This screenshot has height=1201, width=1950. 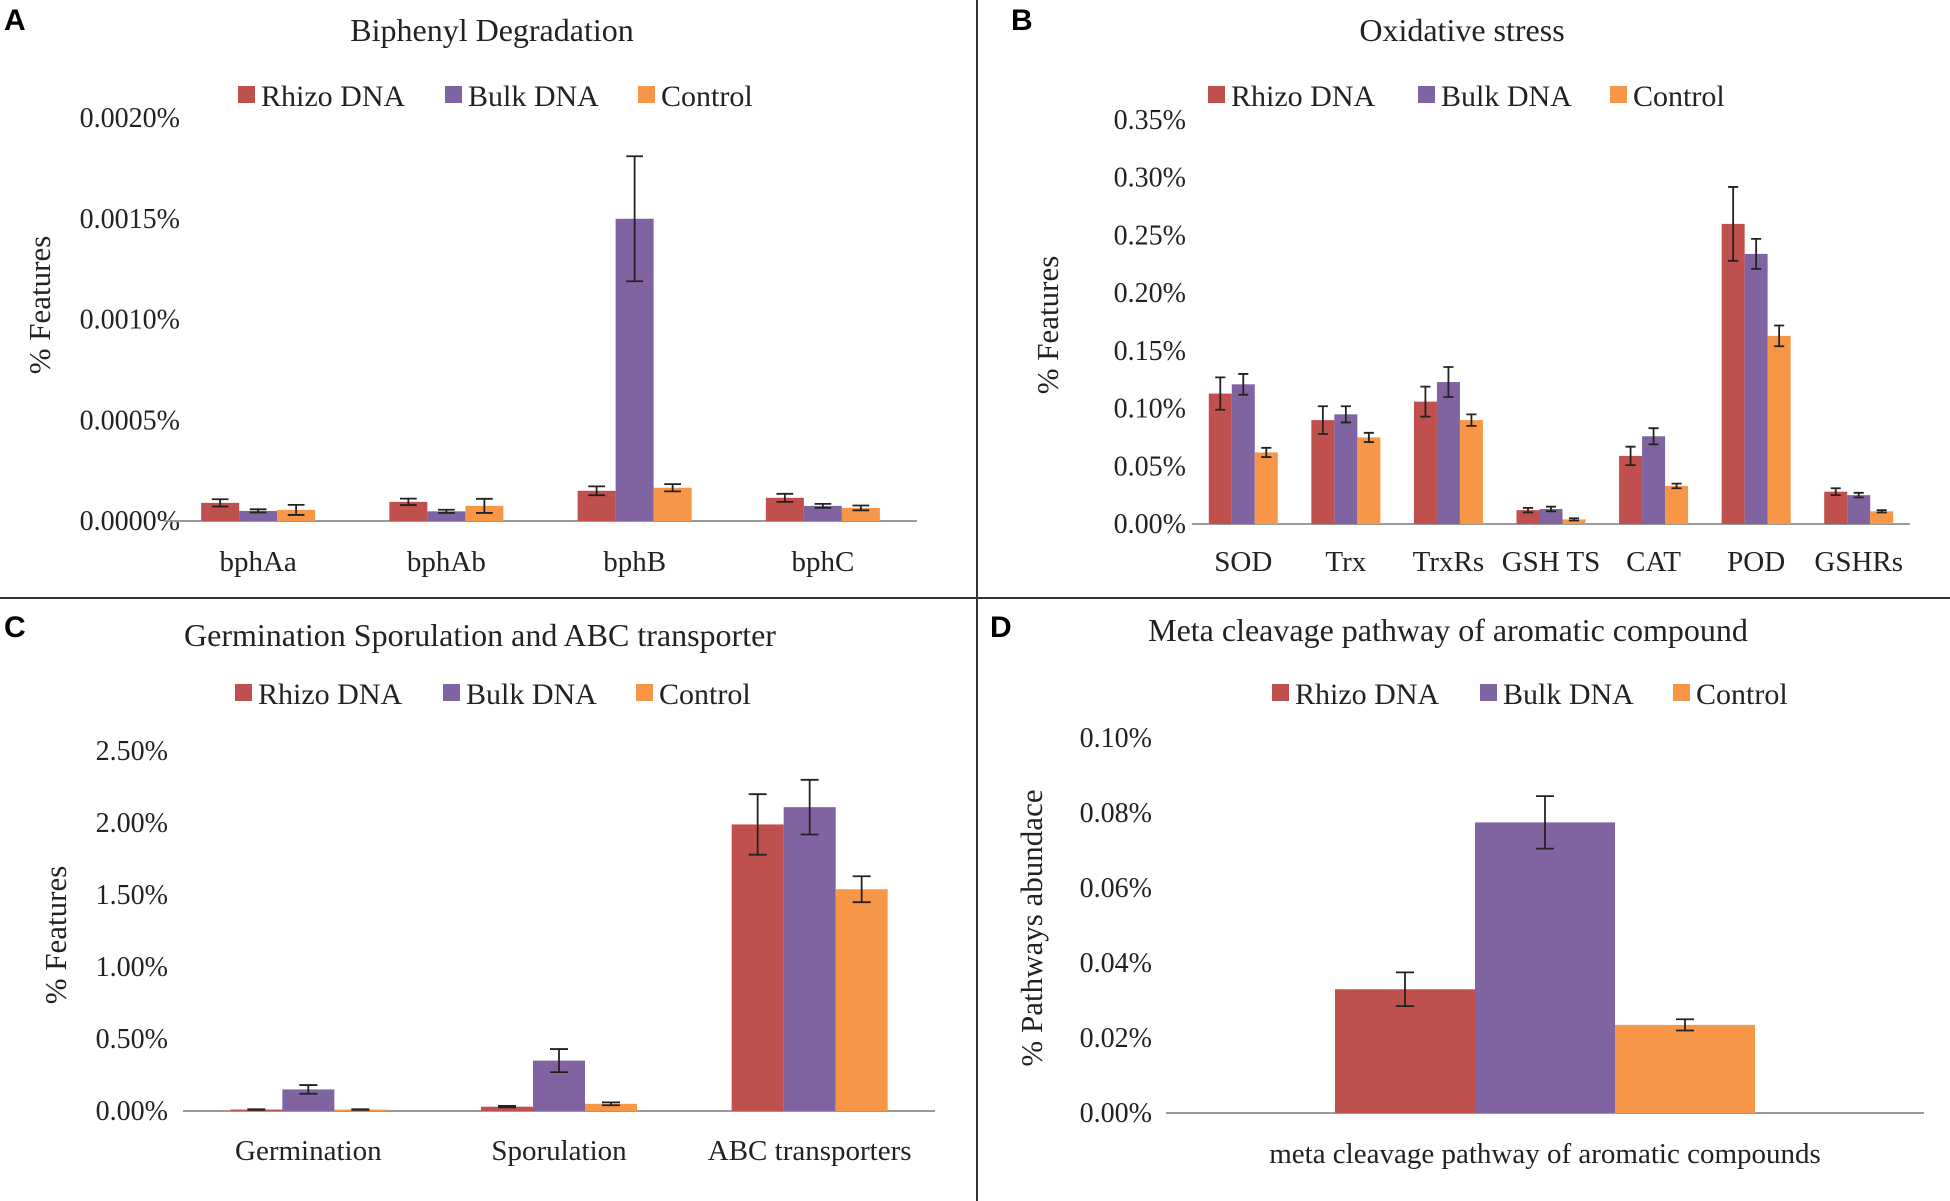 I want to click on y-tick-label-a-4: 0.0020%, so click(x=130, y=118).